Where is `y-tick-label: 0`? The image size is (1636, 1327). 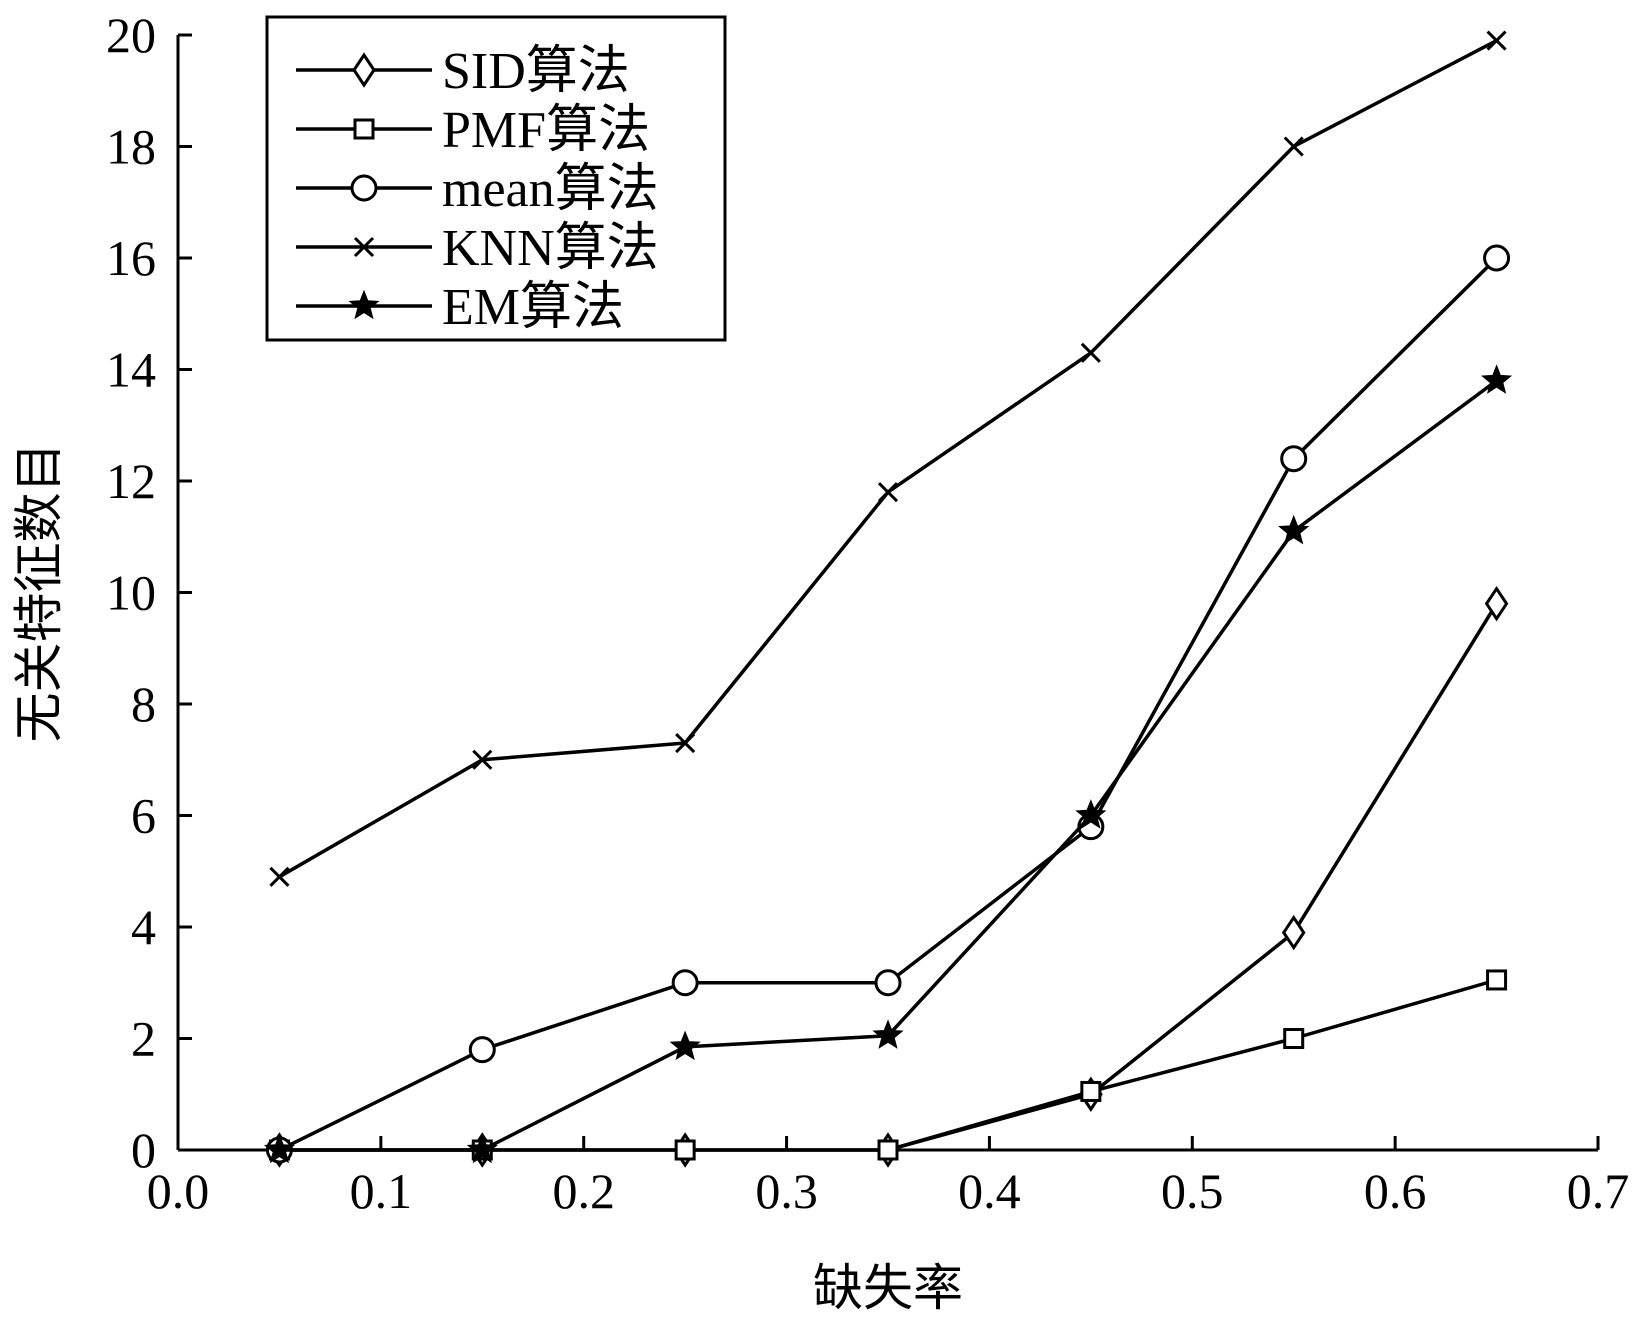 y-tick-label: 0 is located at coordinates (143, 1150).